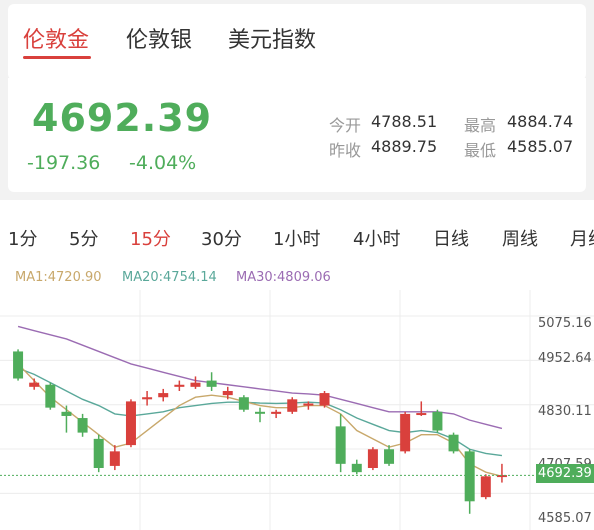  What do you see at coordinates (221, 239) in the screenshot?
I see `period-30min: 30分` at bounding box center [221, 239].